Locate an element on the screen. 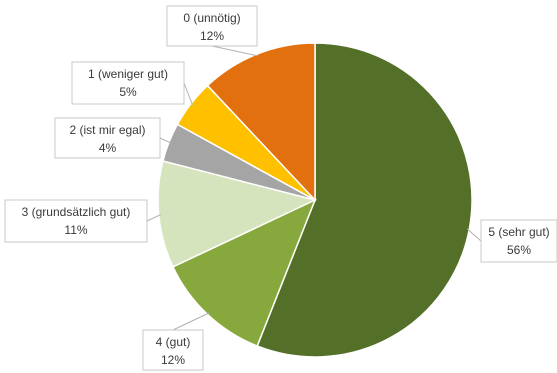 The width and height of the screenshot is (557, 373). data-label-category-5: 0 (unnötig) is located at coordinates (211, 18).